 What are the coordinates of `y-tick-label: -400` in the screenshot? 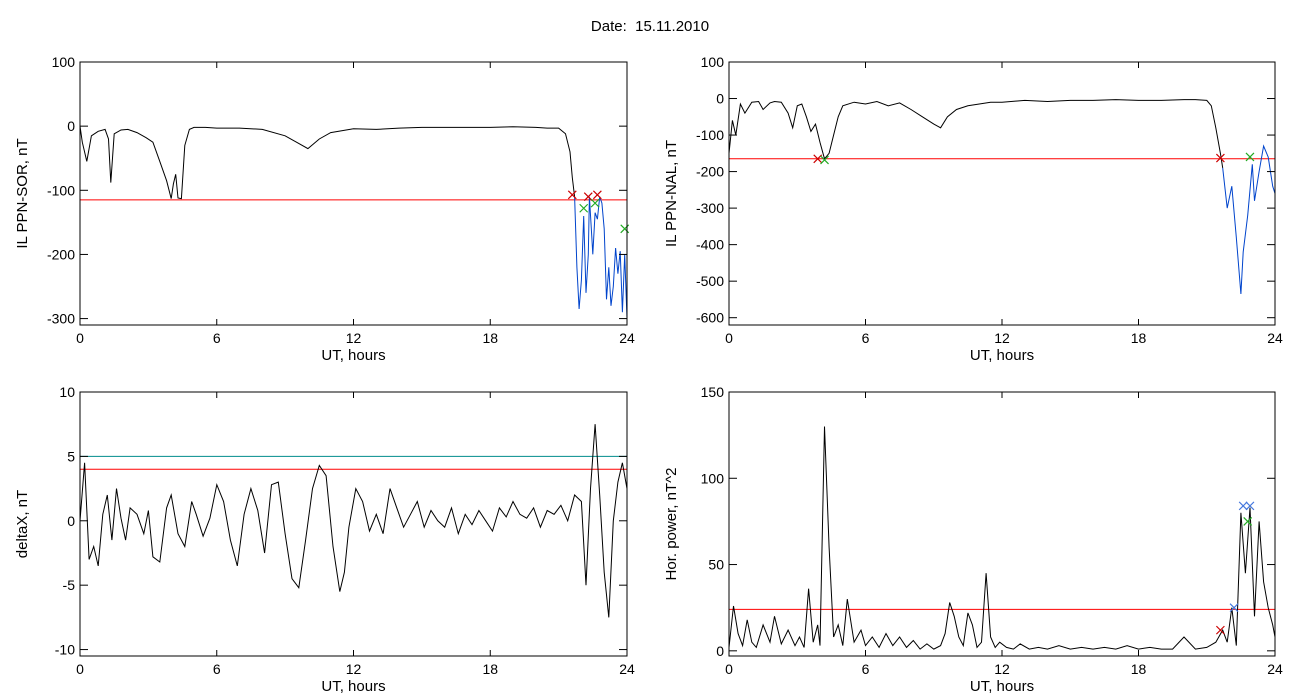 It's located at (710, 245).